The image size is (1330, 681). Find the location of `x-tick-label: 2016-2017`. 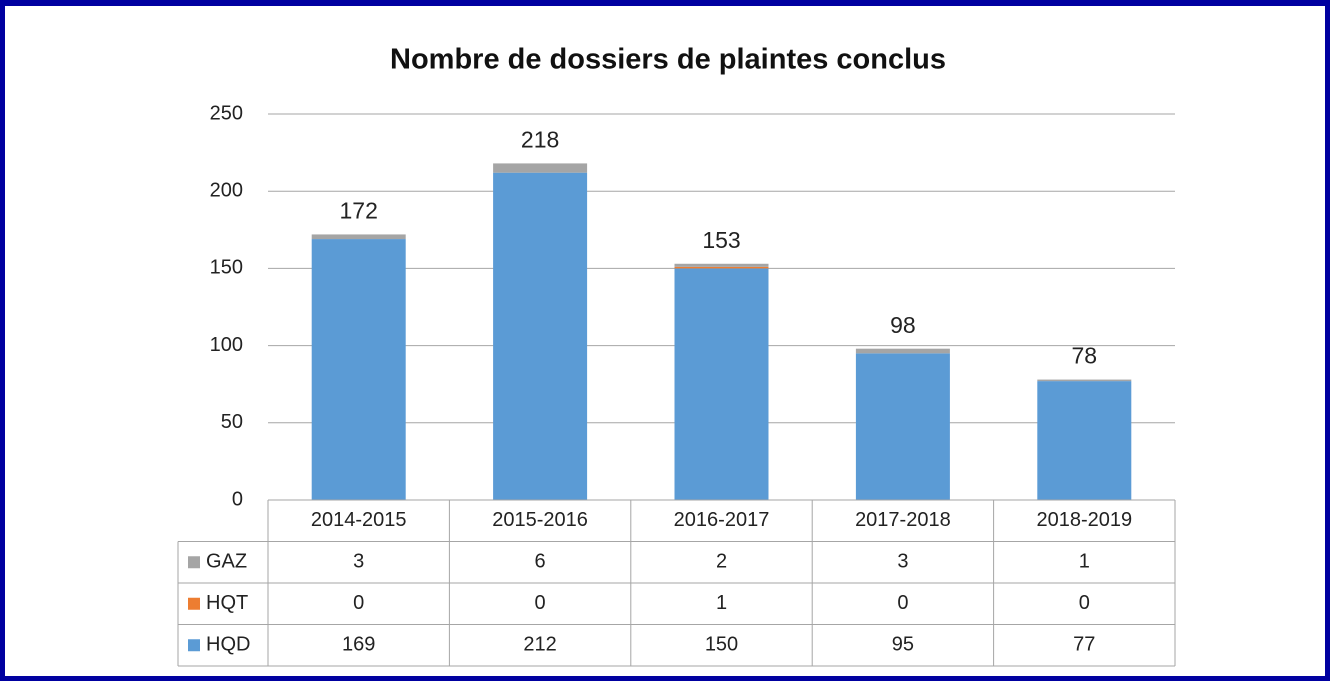

x-tick-label: 2016-2017 is located at coordinates (722, 520).